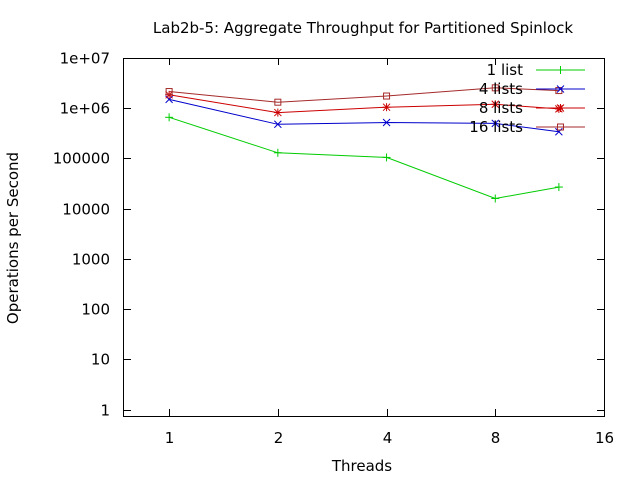 The height and width of the screenshot is (480, 640). Describe the element at coordinates (170, 438) in the screenshot. I see `x-tick-label: 1` at that location.